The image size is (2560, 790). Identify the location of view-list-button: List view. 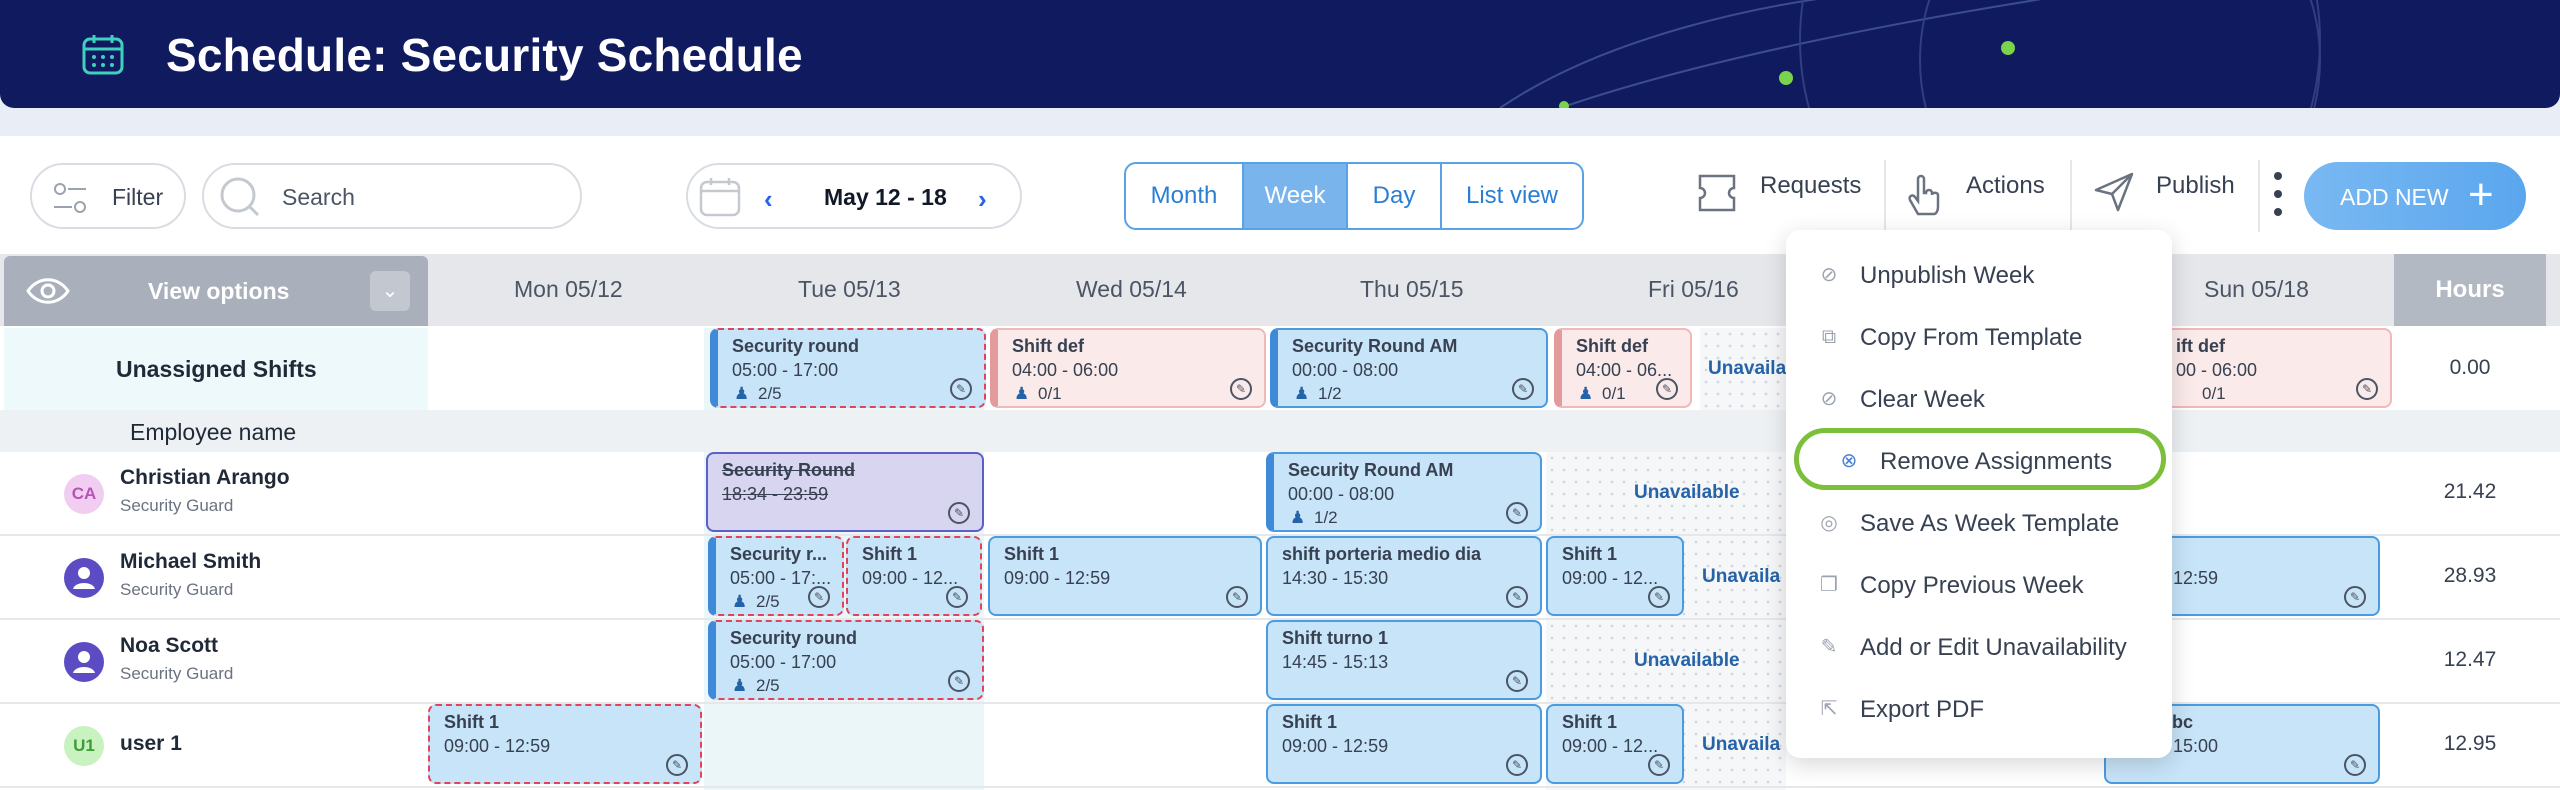
(1512, 195).